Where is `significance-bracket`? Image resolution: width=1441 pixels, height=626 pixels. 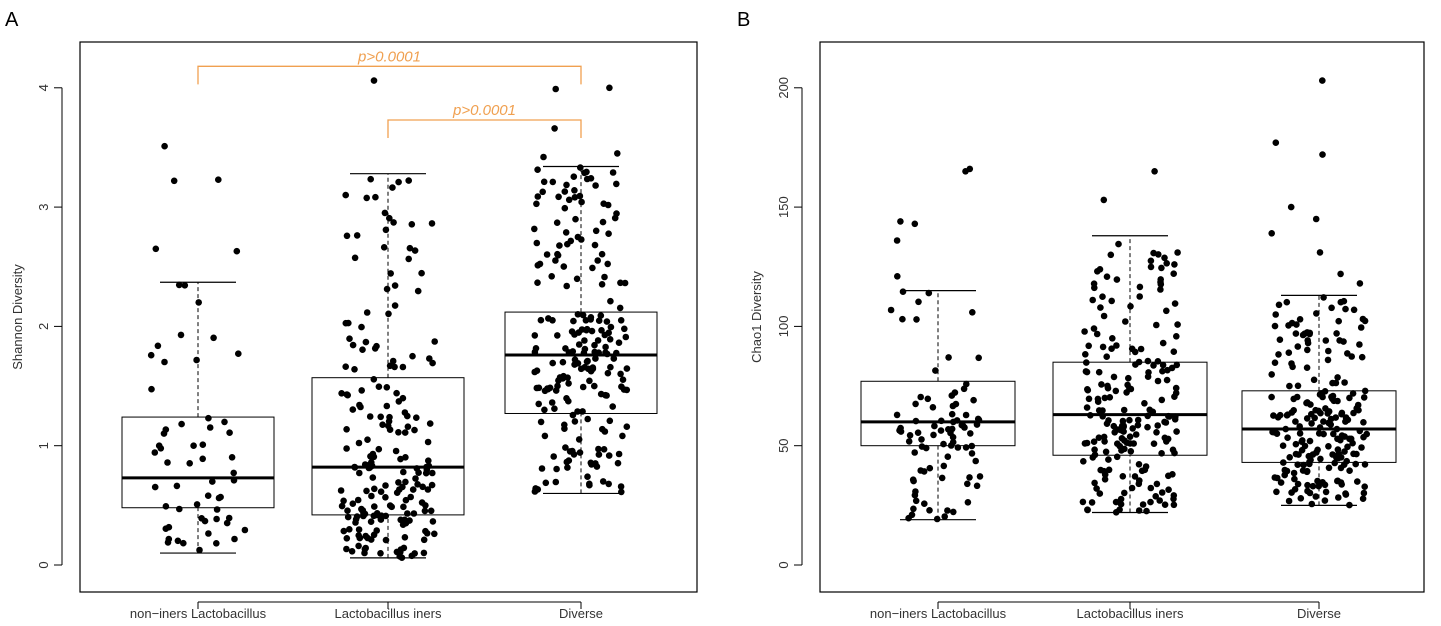 significance-bracket is located at coordinates (484, 129).